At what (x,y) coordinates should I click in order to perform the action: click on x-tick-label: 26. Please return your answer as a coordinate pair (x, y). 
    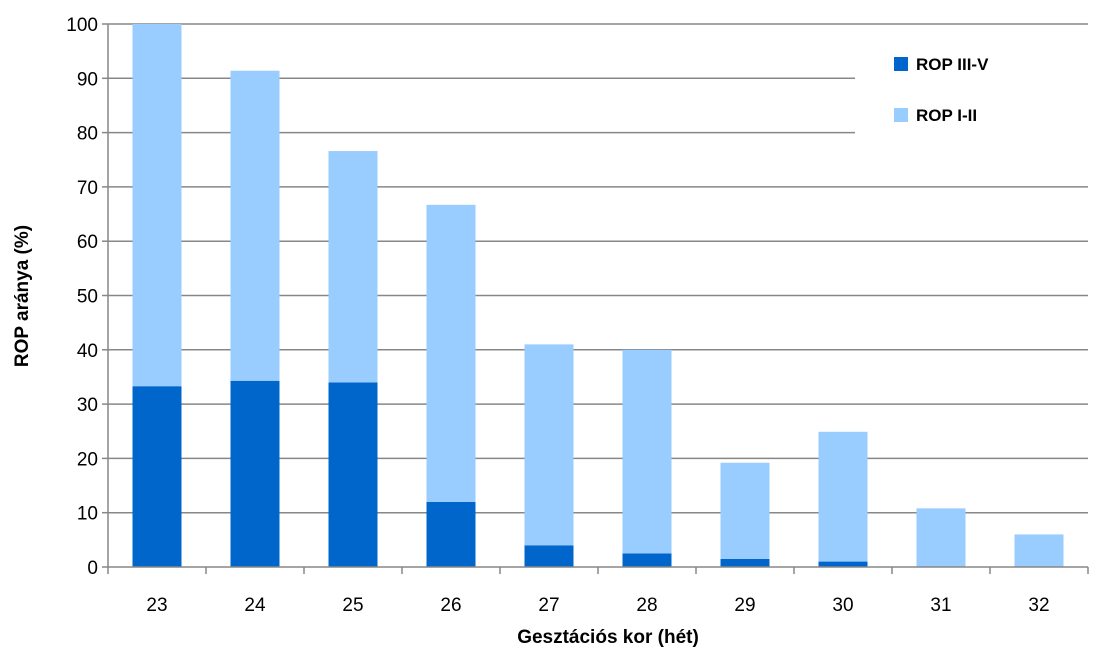
    Looking at the image, I should click on (450, 605).